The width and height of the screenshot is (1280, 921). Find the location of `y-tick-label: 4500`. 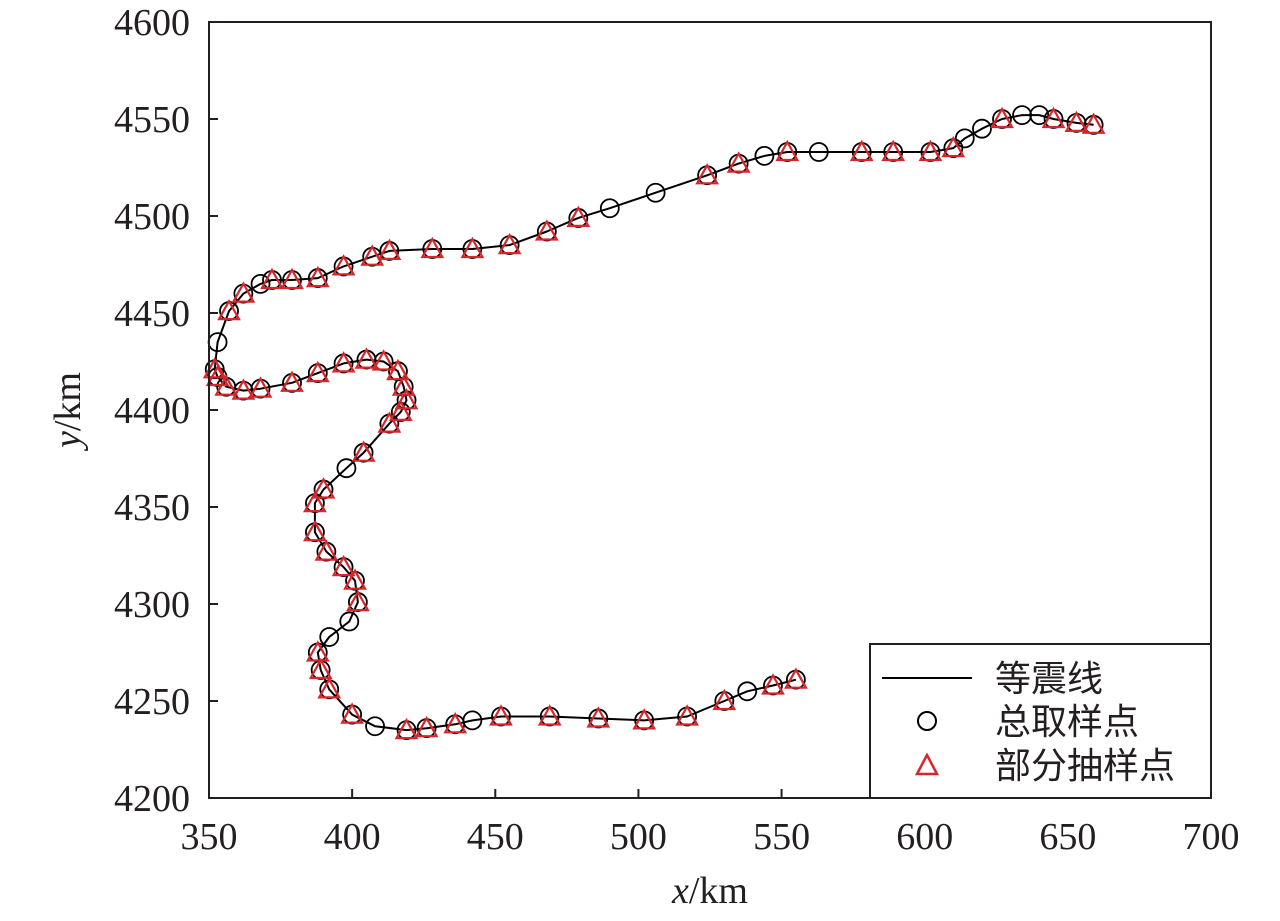

y-tick-label: 4500 is located at coordinates (152, 217).